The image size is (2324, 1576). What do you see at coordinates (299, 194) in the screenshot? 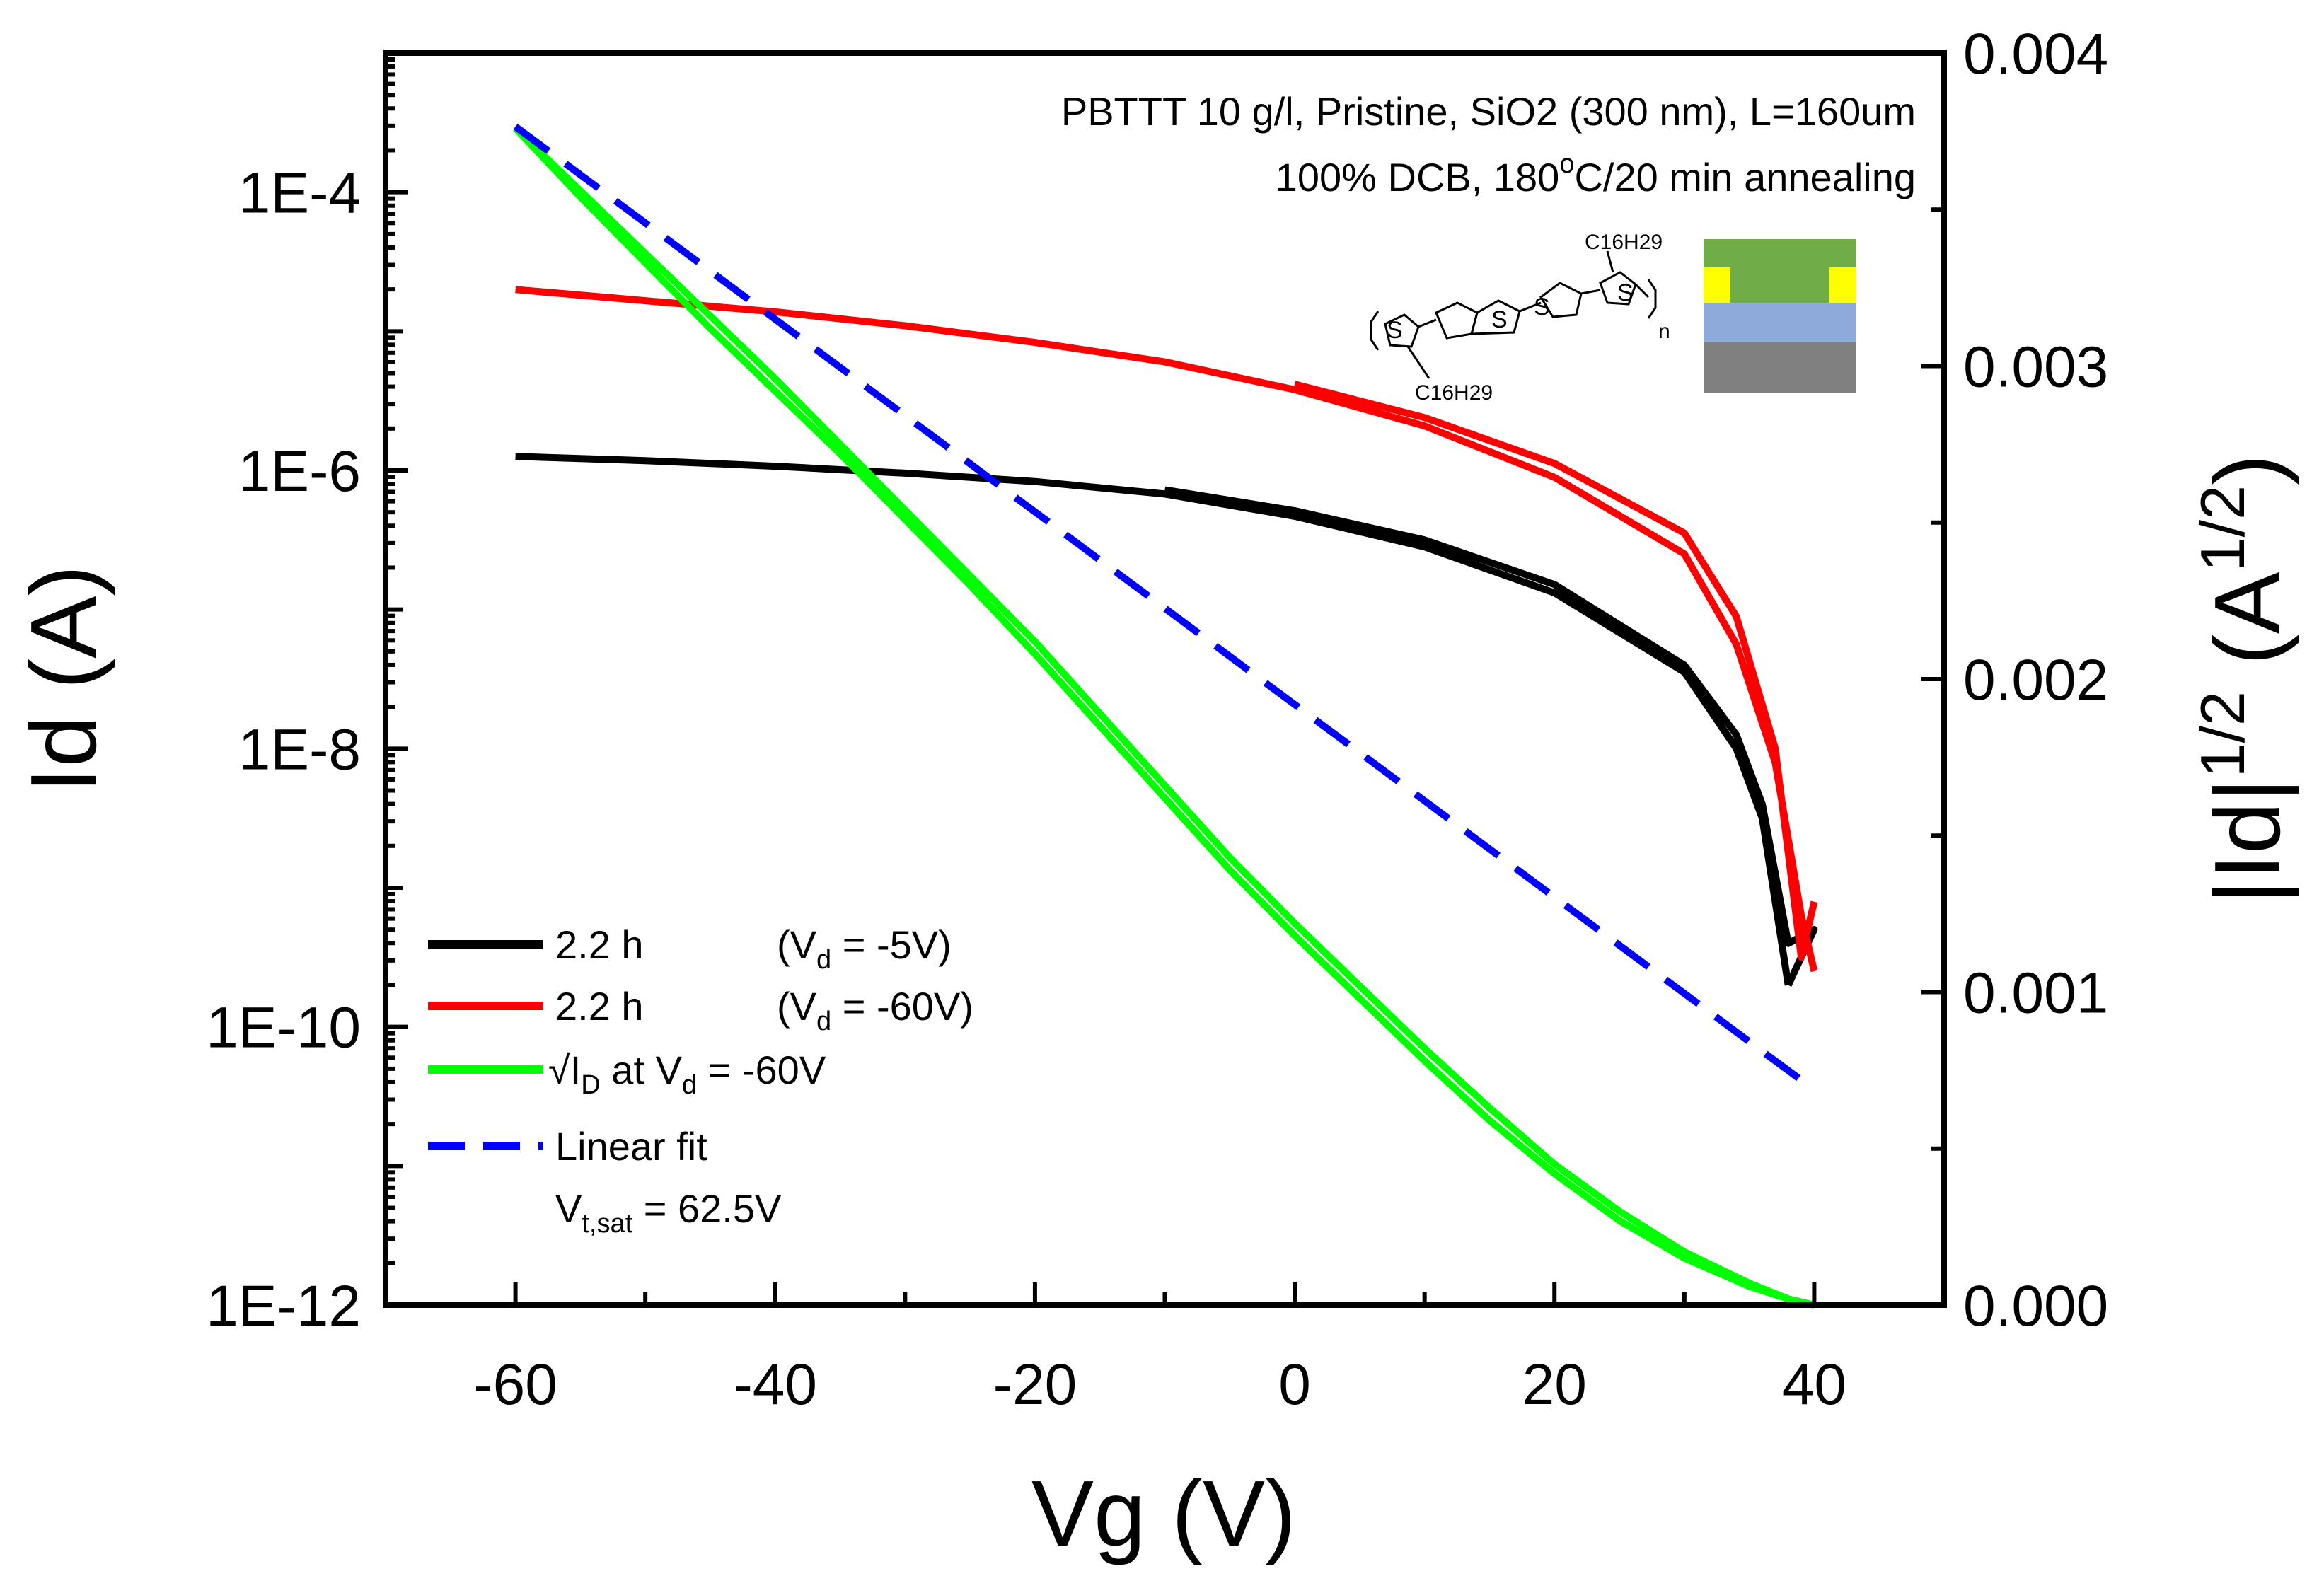
I see `y-left-tick-label: 1E-4` at bounding box center [299, 194].